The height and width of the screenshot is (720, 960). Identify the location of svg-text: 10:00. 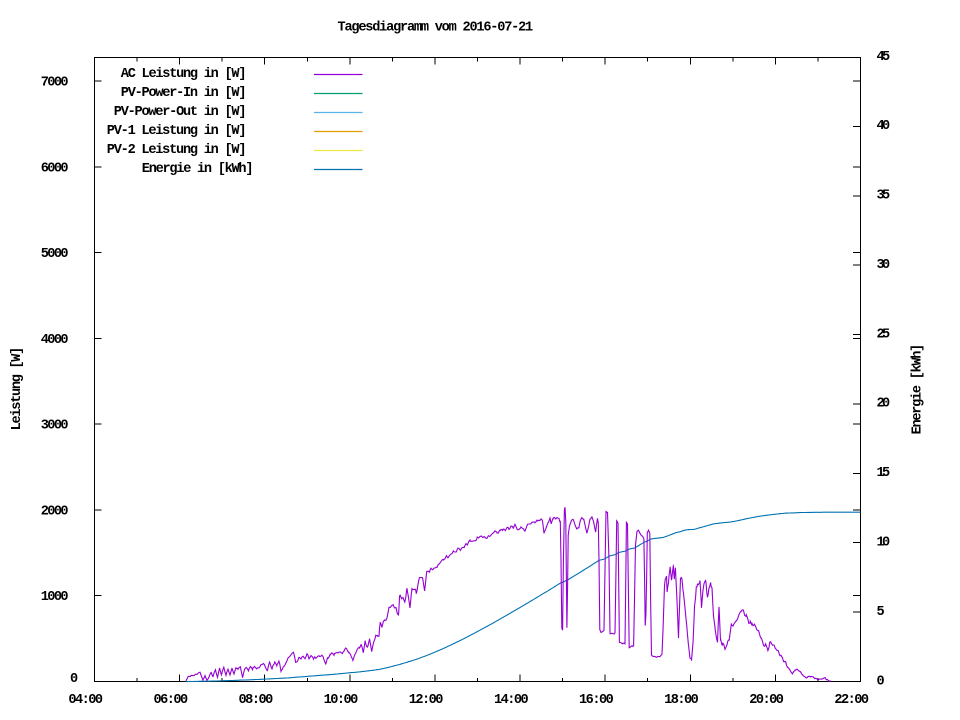
(341, 700).